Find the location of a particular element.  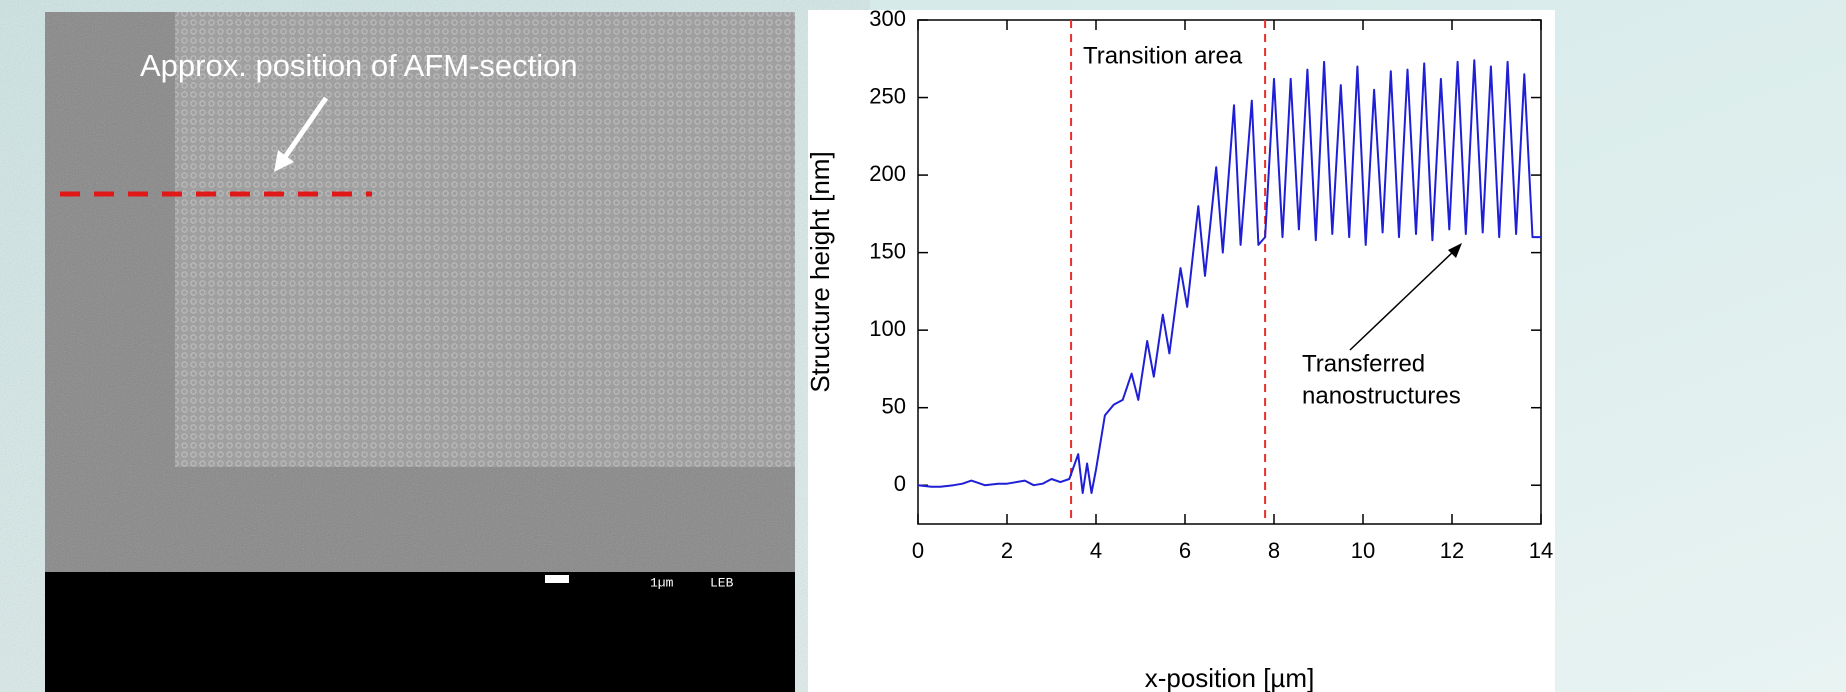

annotation: Transition area is located at coordinates (1163, 55).